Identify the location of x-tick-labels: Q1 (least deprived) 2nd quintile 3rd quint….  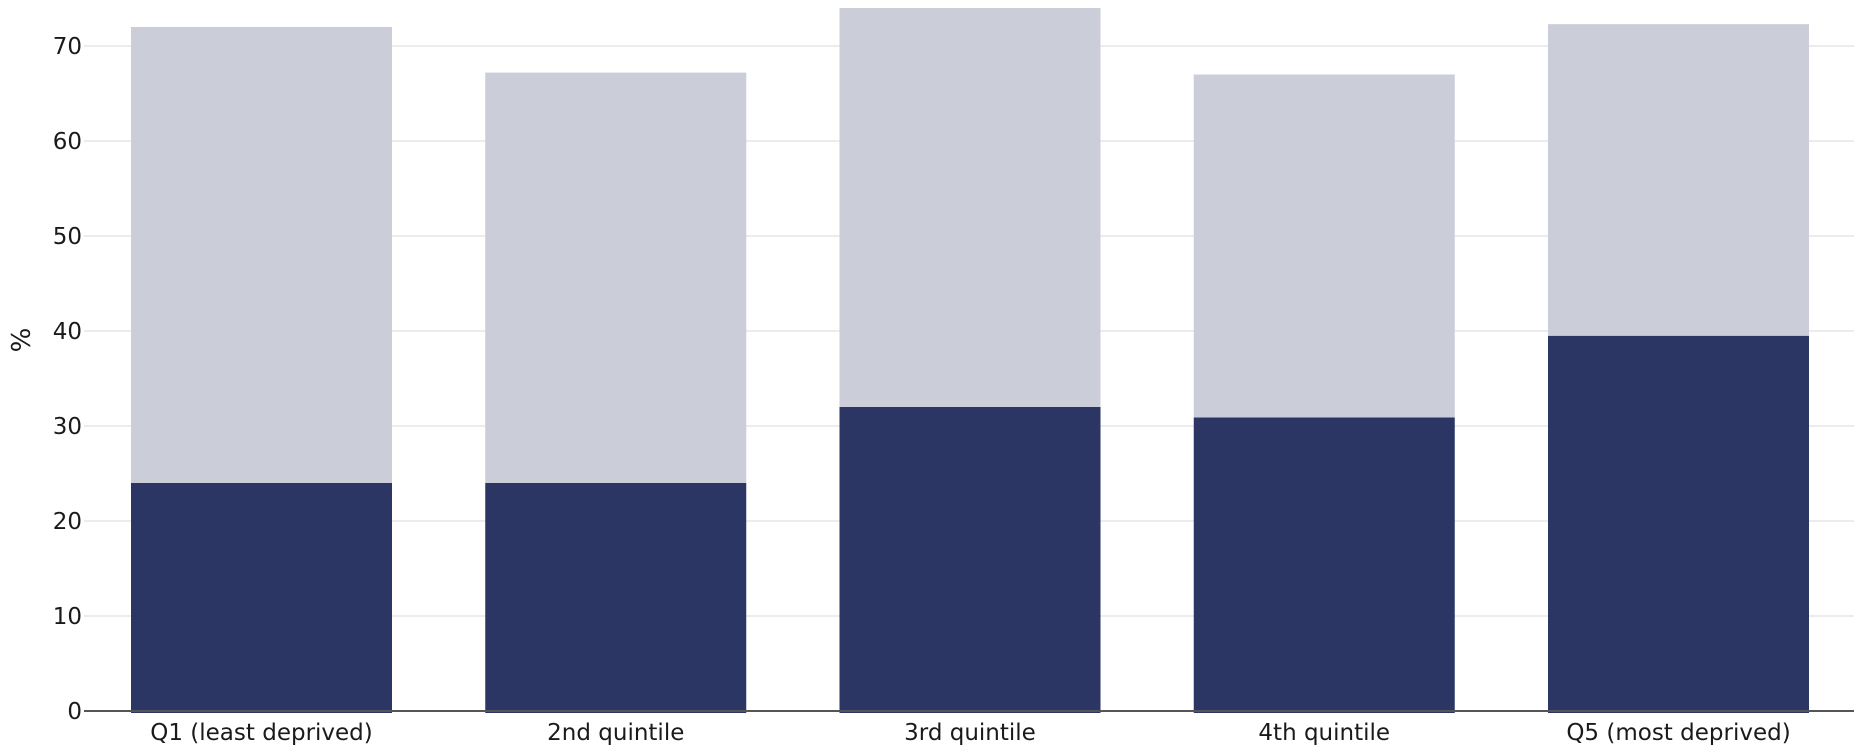
(970, 733).